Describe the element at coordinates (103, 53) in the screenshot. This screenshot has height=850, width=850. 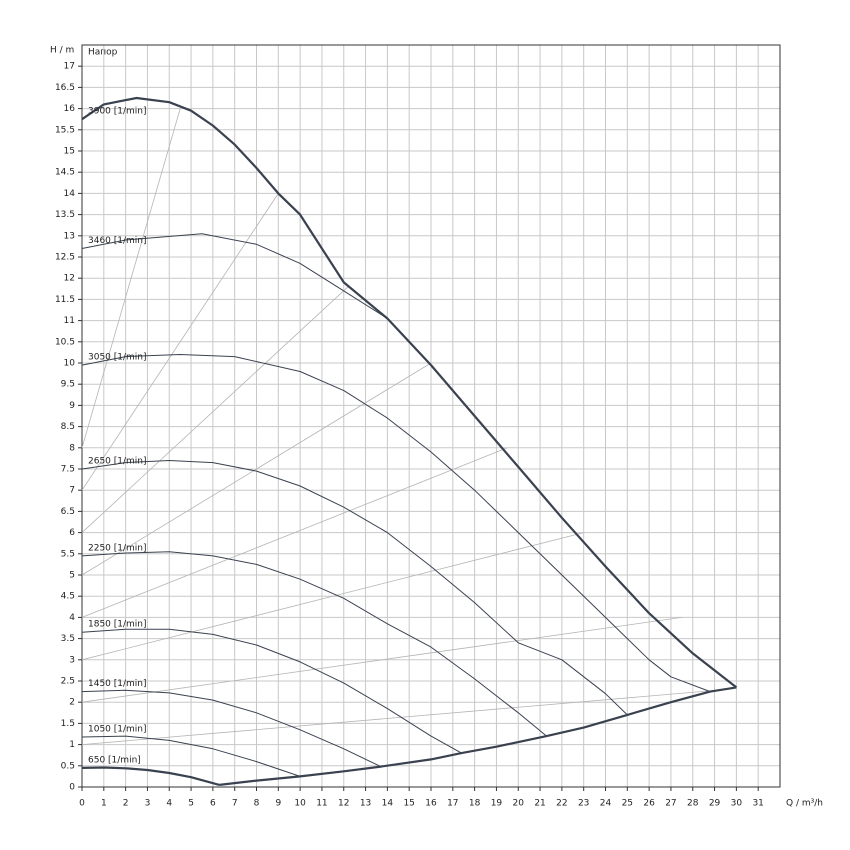
I see `chart-title: Напор` at that location.